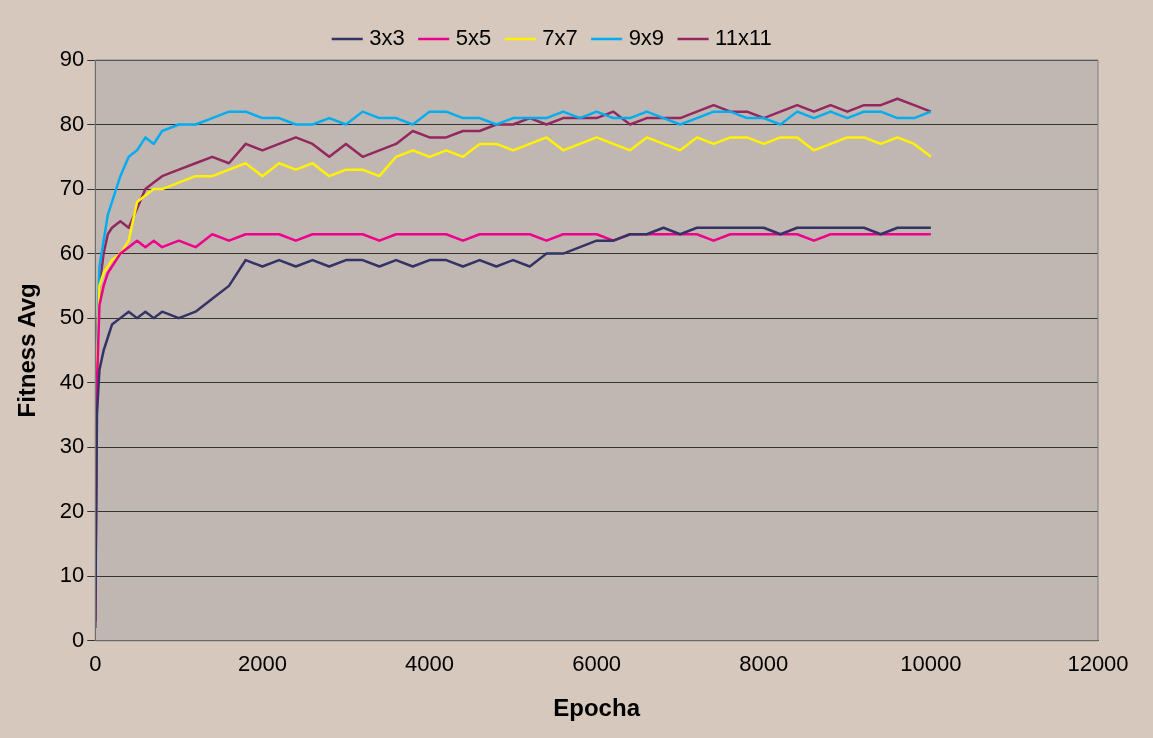 The width and height of the screenshot is (1153, 738). I want to click on legend-label: 3x3, so click(387, 38).